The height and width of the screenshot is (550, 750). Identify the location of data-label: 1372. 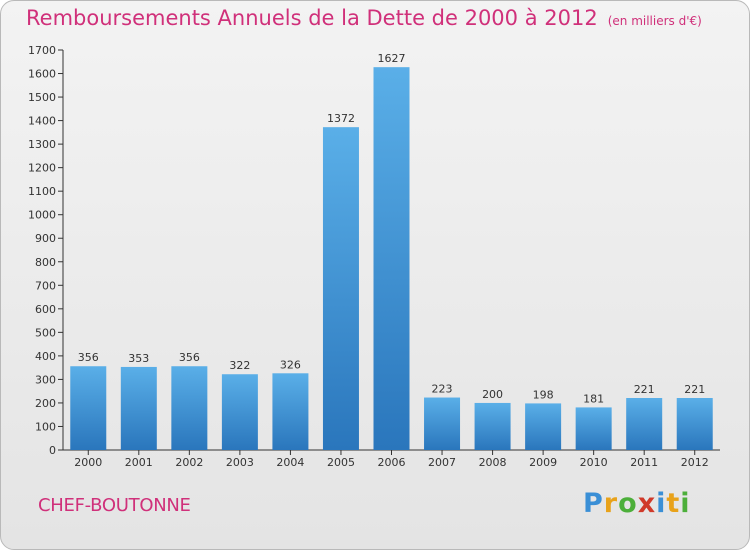
(341, 118).